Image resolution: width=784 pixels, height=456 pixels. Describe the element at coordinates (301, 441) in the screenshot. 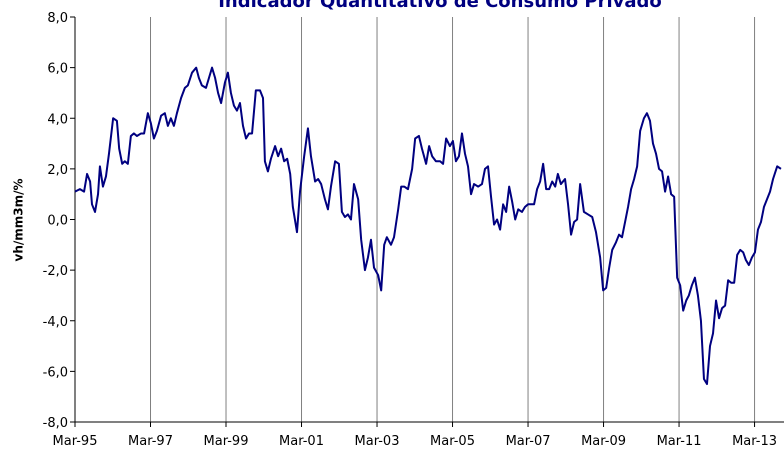

I see `x-tick-label: Mar-01` at that location.